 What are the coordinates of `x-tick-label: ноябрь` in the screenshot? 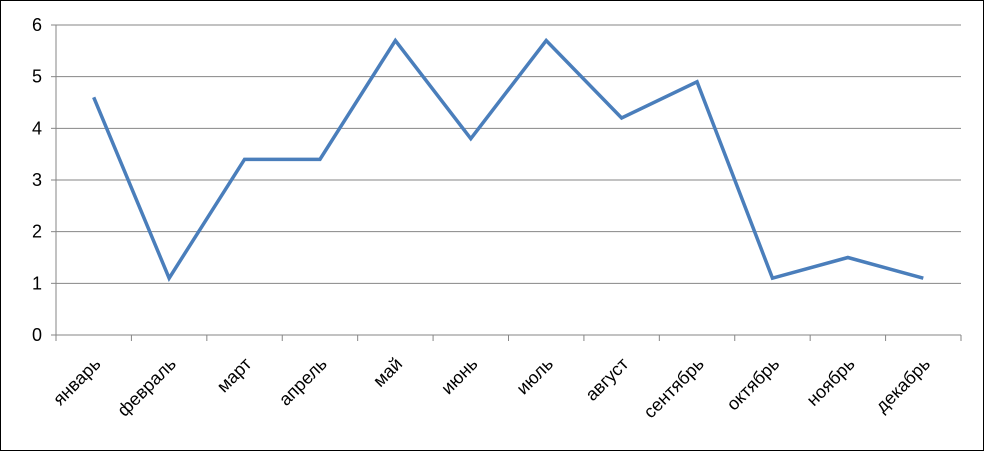 It's located at (831, 382).